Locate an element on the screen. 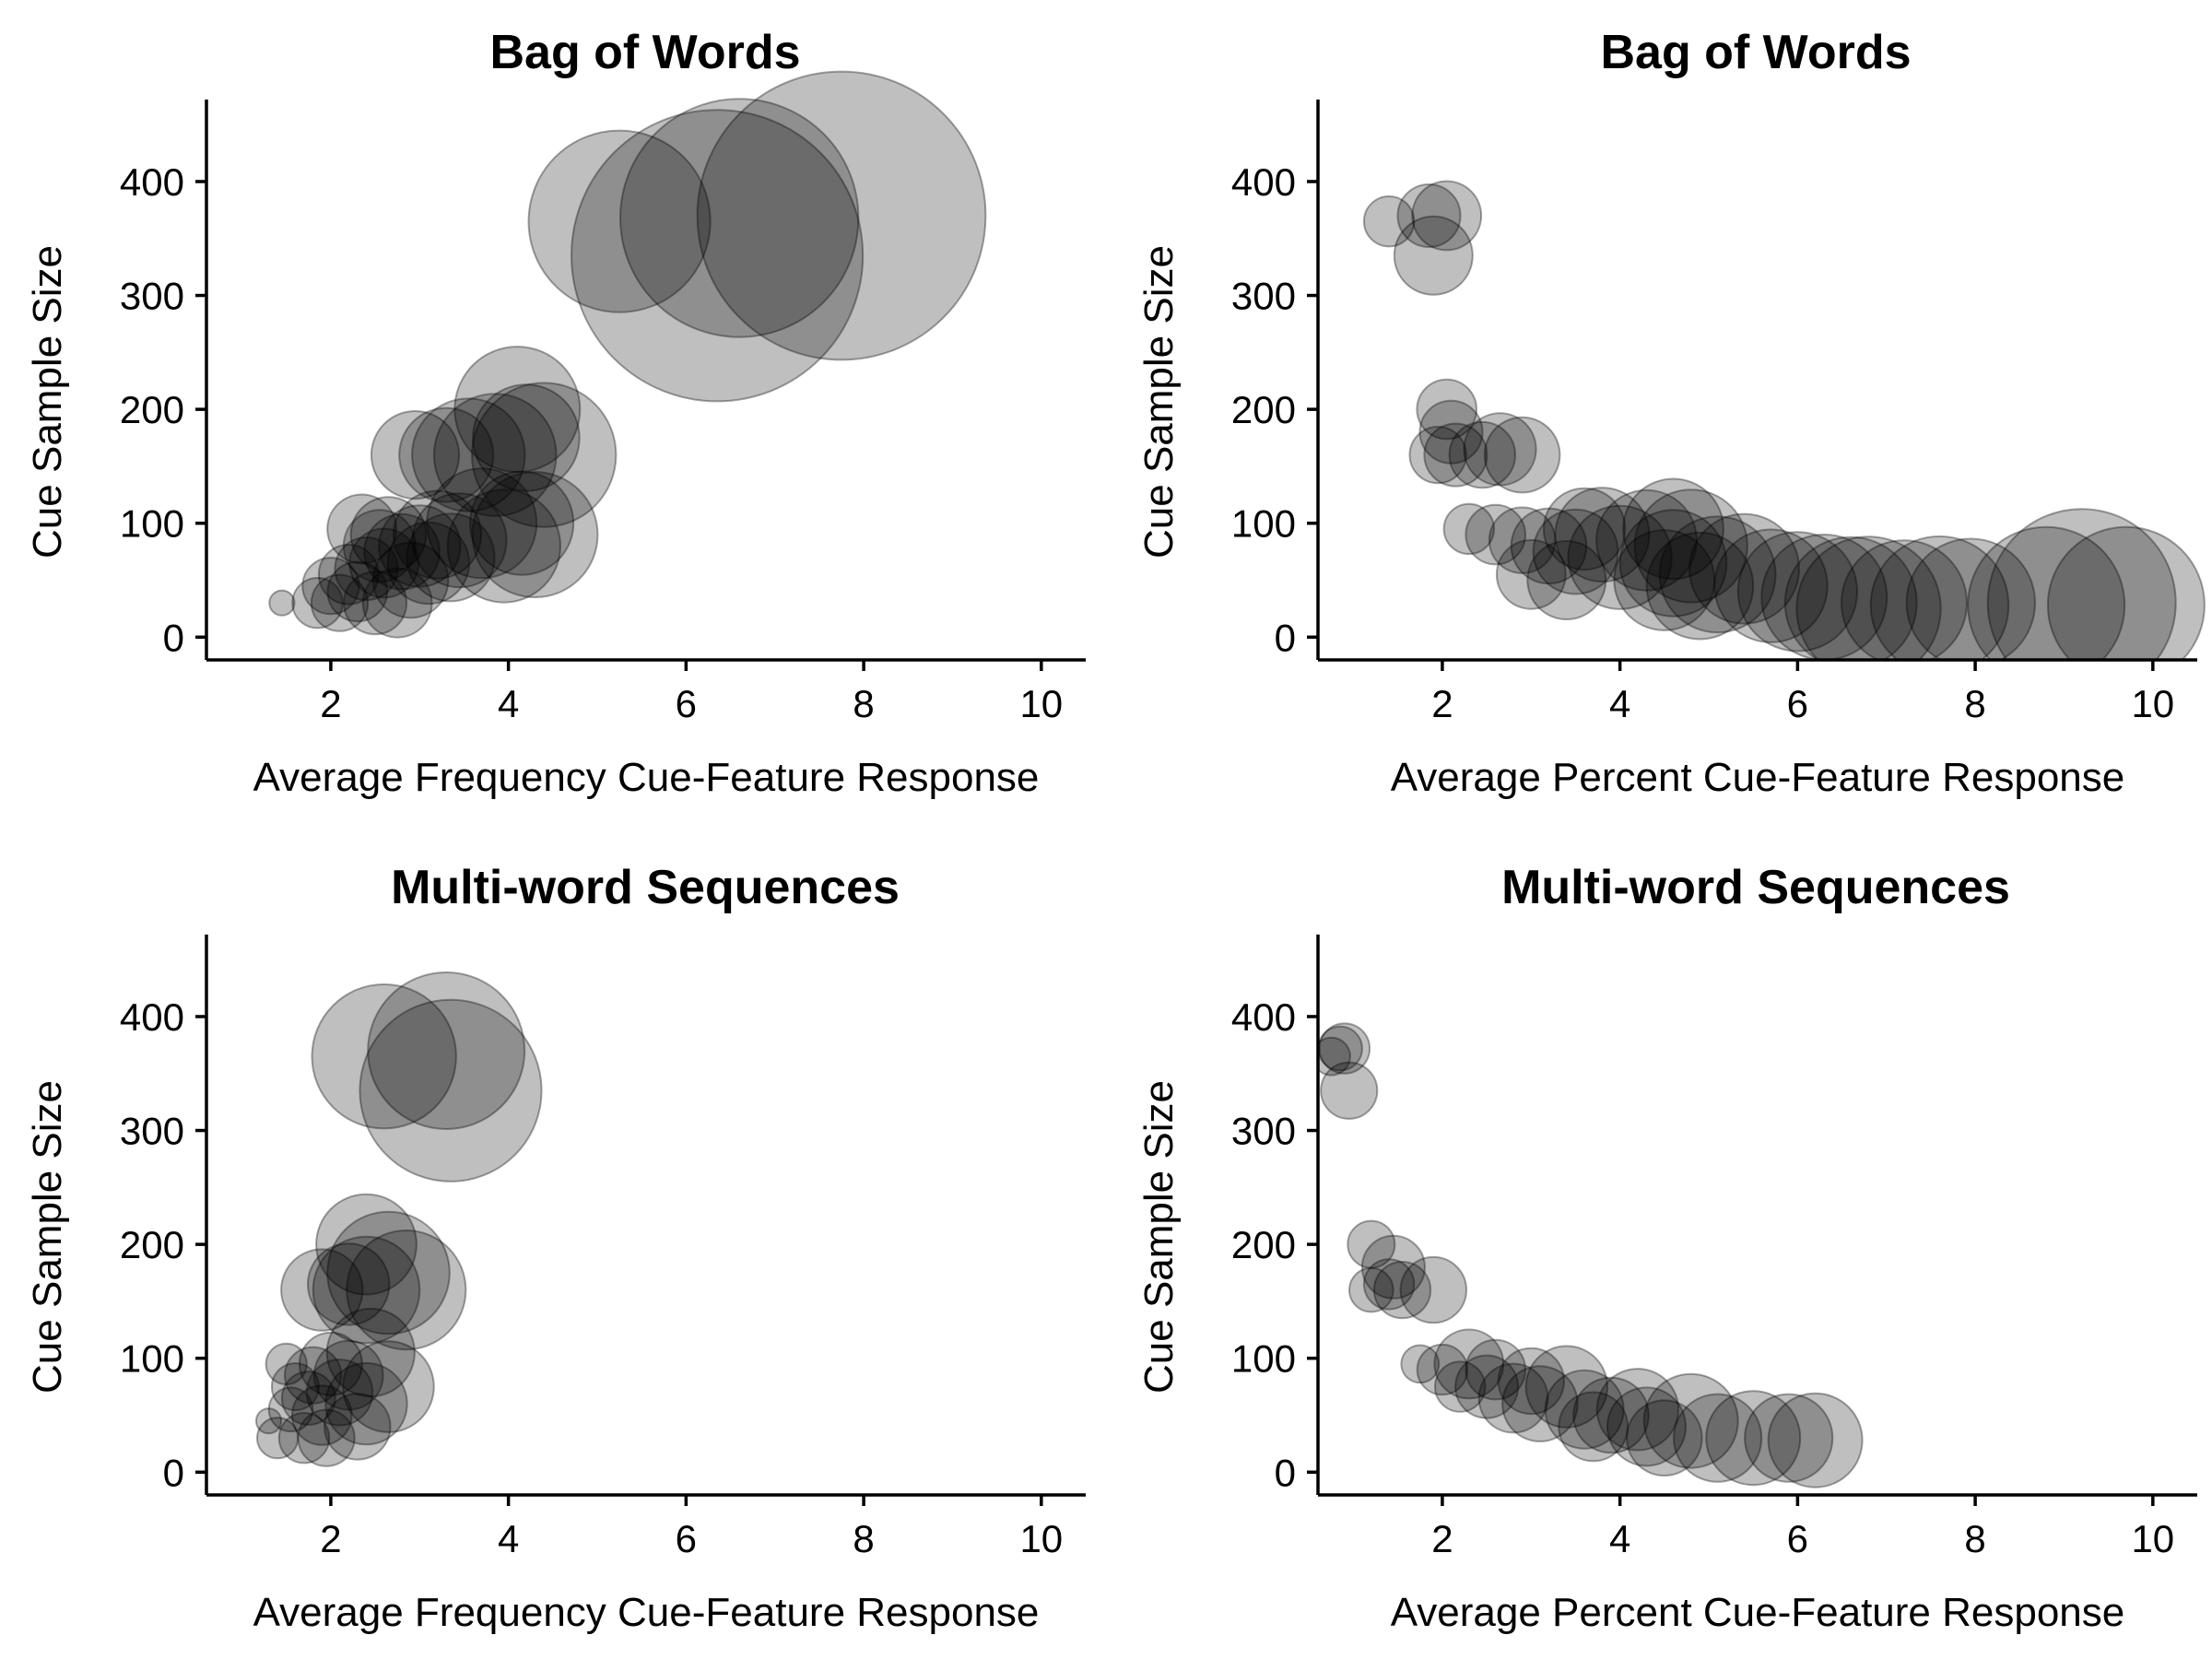  y-tick-label: 300 is located at coordinates (152, 1131).